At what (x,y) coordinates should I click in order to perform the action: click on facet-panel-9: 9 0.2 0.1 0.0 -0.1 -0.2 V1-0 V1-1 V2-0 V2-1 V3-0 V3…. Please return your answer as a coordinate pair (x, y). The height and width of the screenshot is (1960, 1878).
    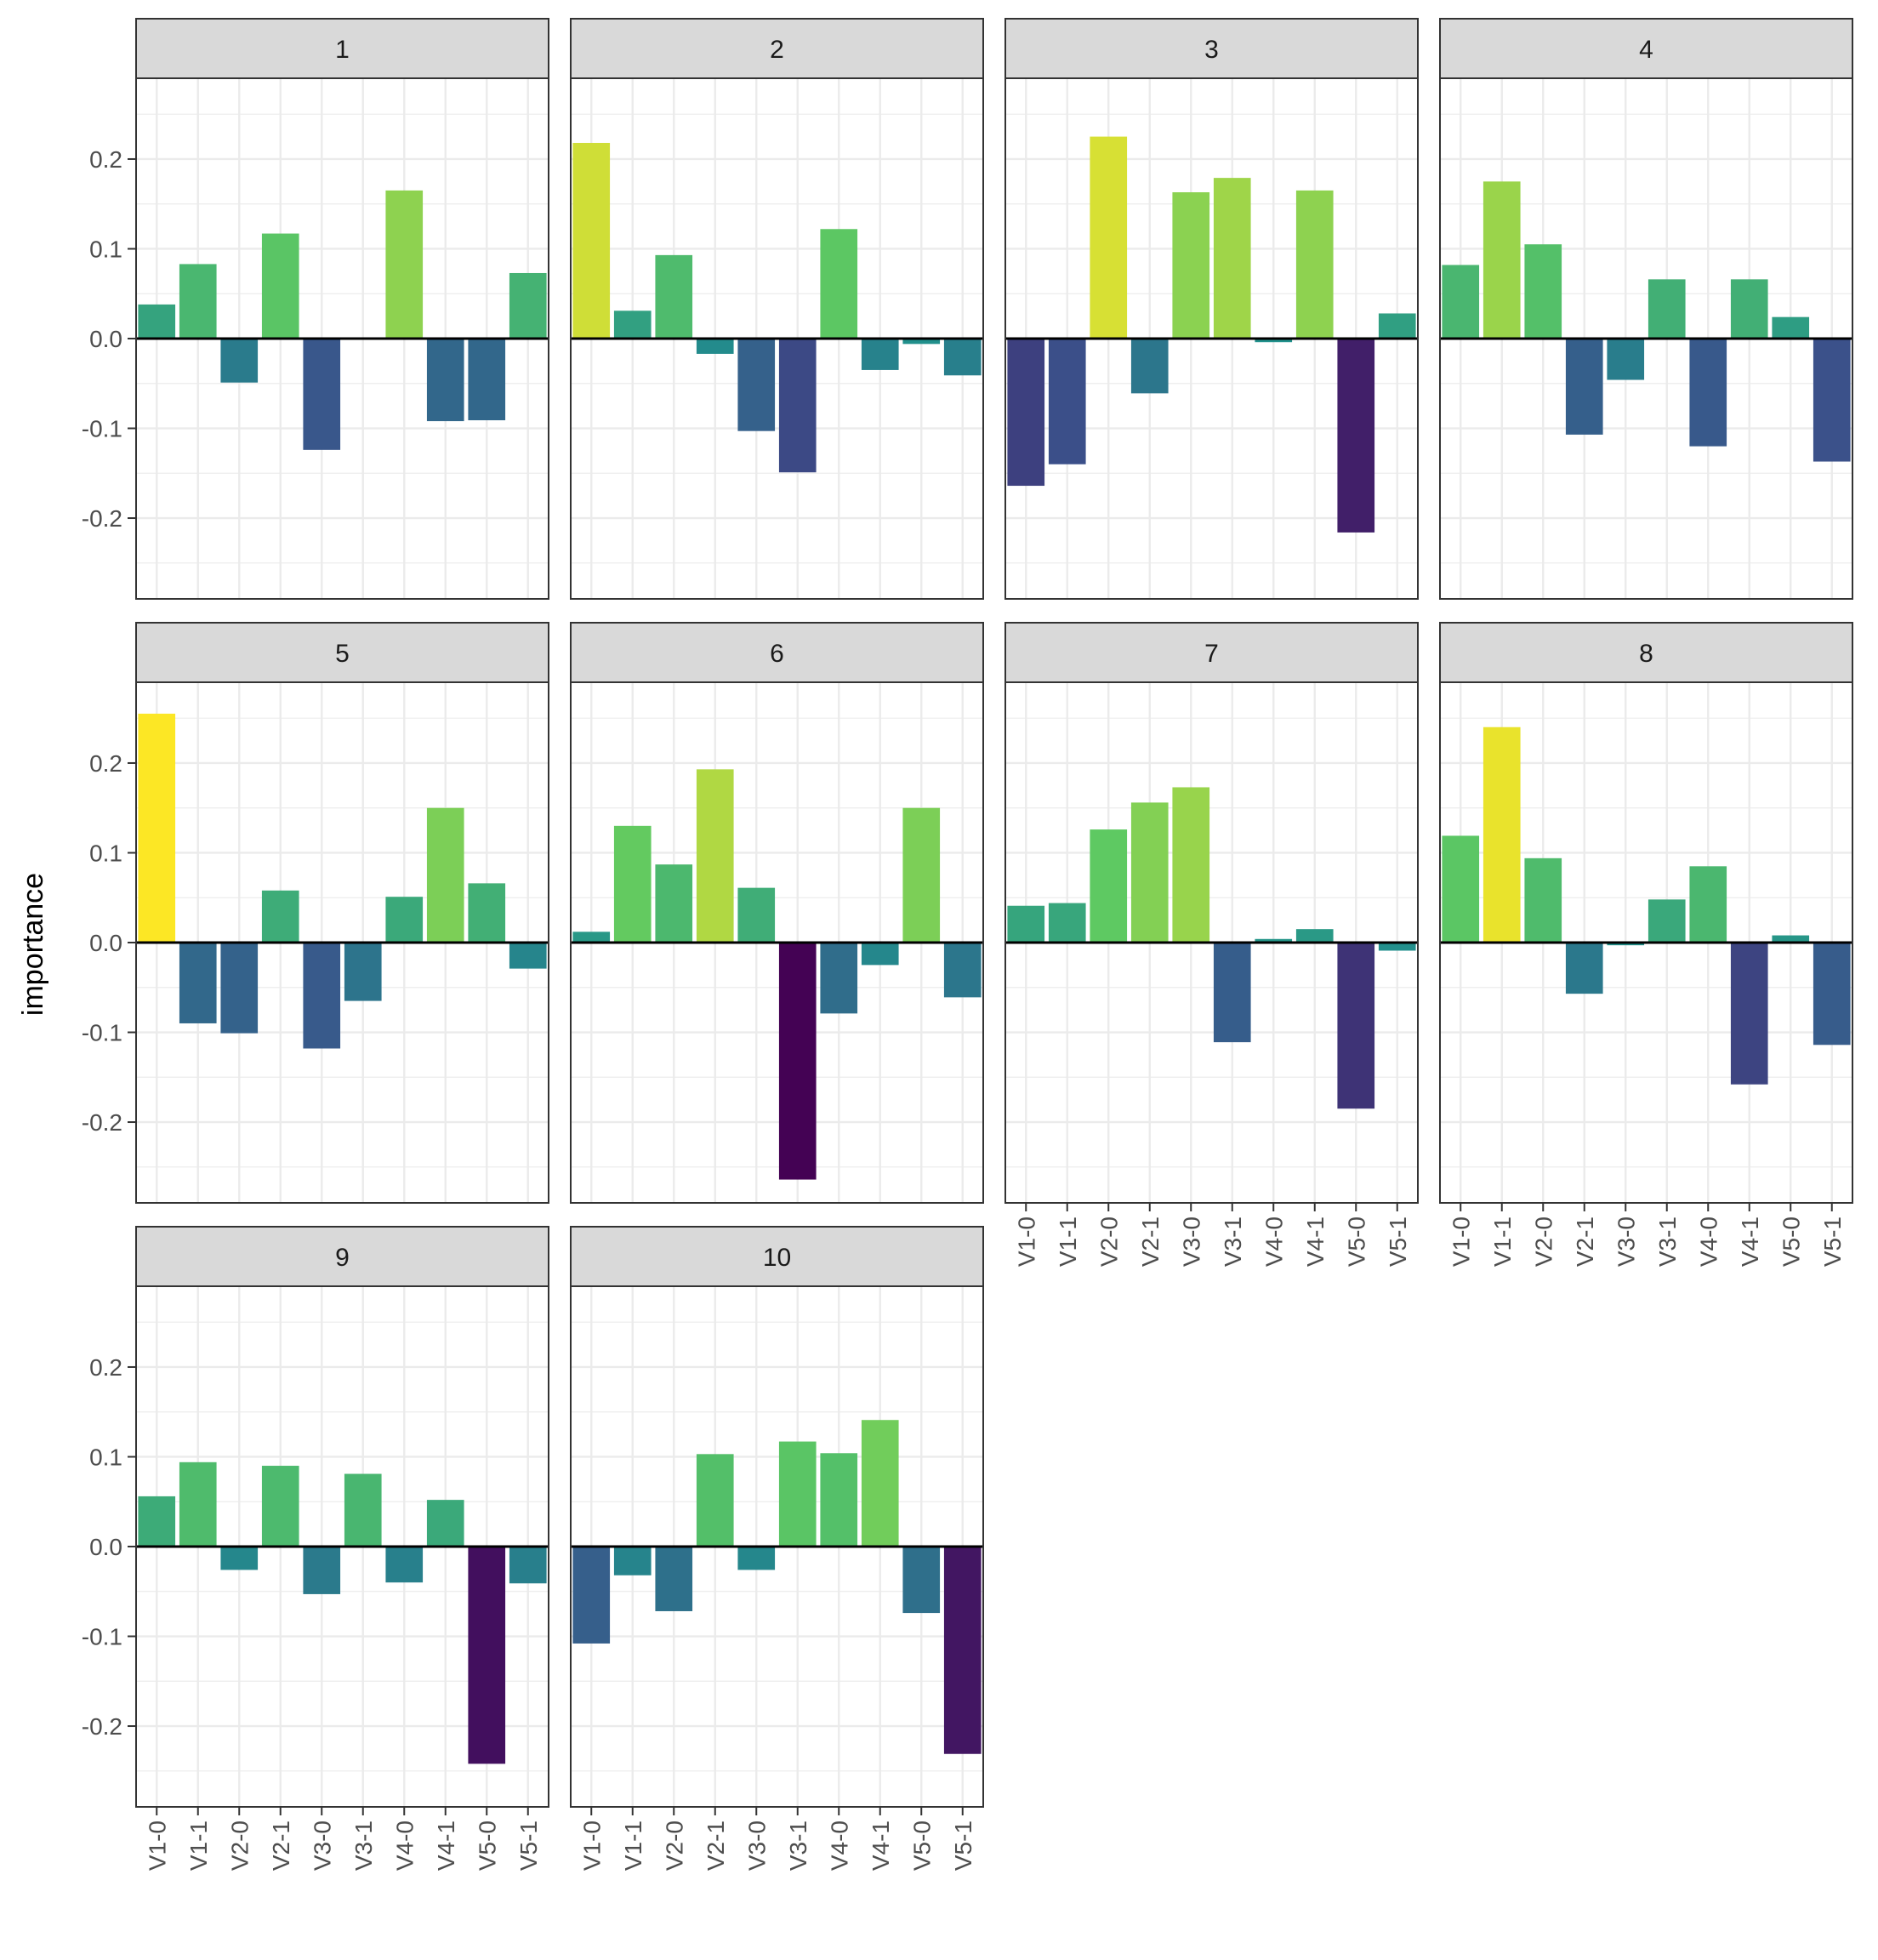
    Looking at the image, I should click on (315, 1548).